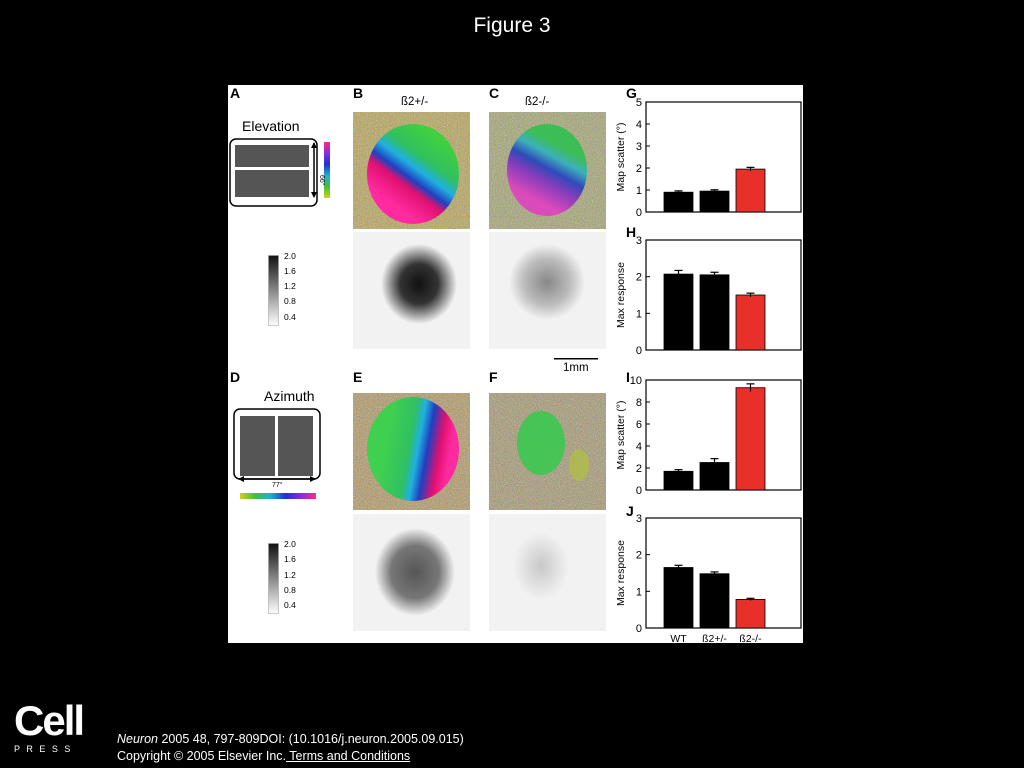  Describe the element at coordinates (631, 232) in the screenshot. I see `panel-label-h: H` at that location.